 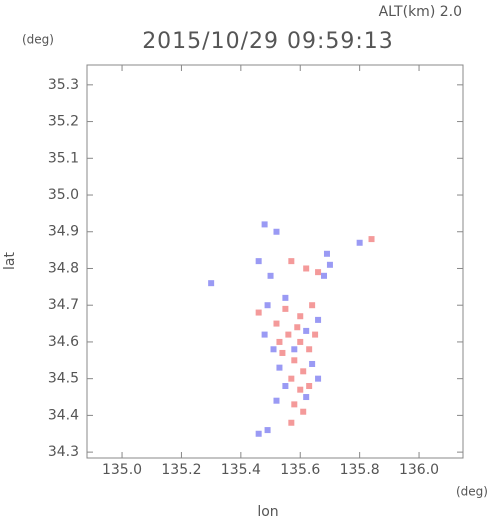 I want to click on x-tick-label: 135.2, so click(x=181, y=470).